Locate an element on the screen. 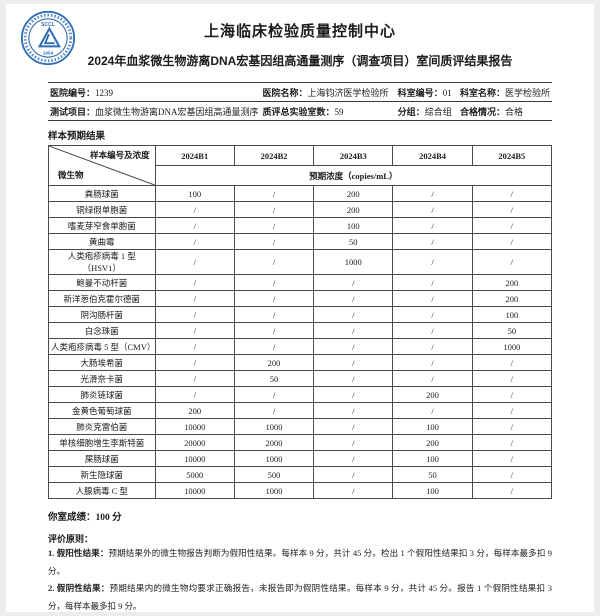 The height and width of the screenshot is (616, 600). table-row: 阴沟肠杆菌 / / //100 is located at coordinates (300, 314).